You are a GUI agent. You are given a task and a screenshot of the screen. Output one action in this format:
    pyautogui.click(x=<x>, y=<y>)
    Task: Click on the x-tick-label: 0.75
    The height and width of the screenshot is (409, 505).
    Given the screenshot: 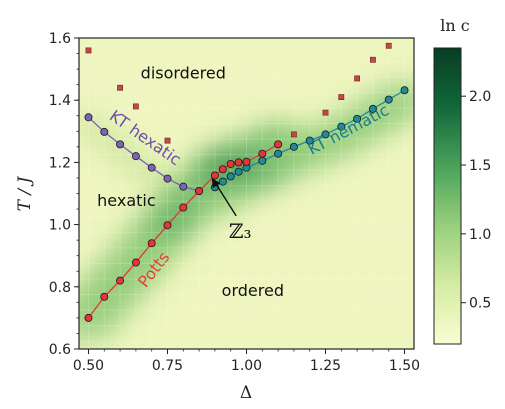 What is the action you would take?
    pyautogui.click(x=167, y=366)
    